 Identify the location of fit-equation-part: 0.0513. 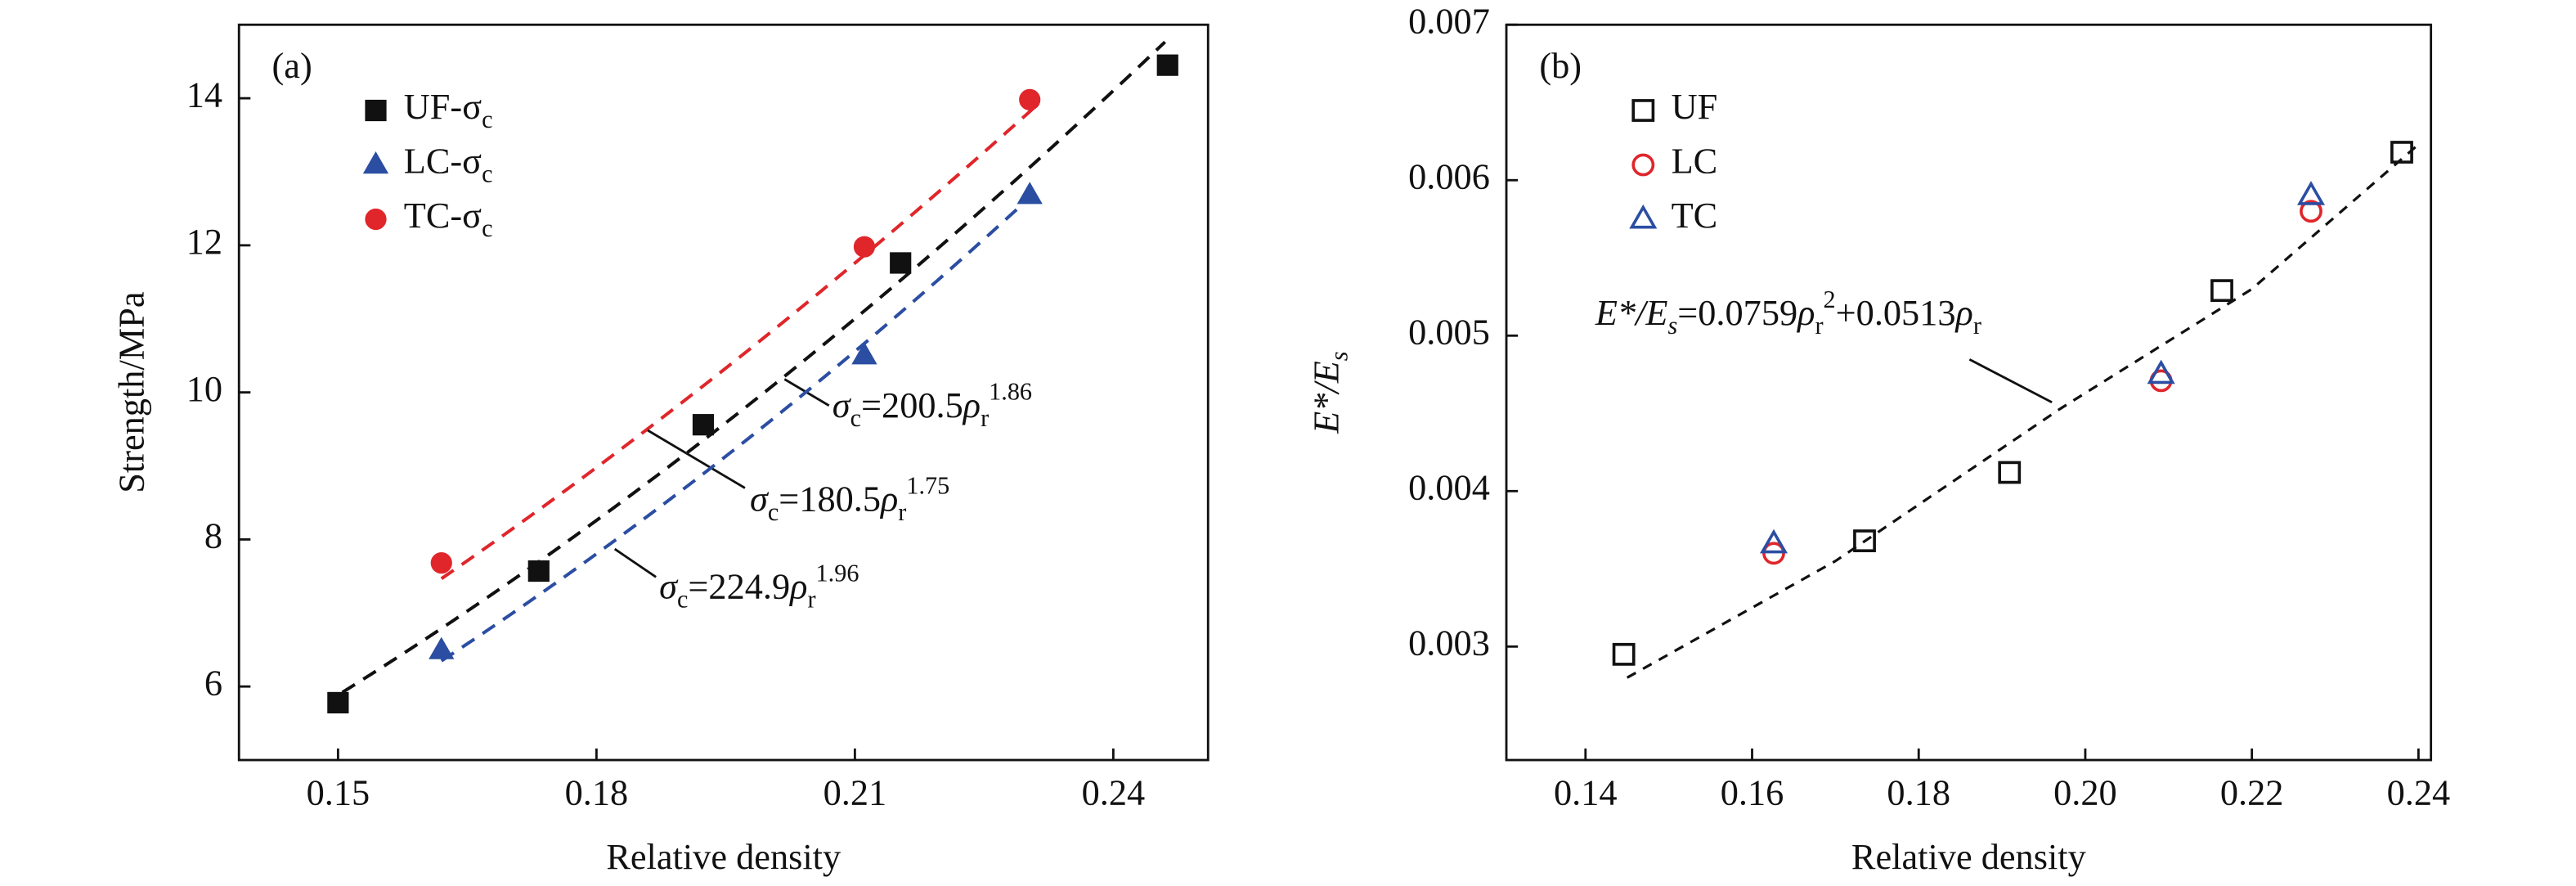
(1906, 312).